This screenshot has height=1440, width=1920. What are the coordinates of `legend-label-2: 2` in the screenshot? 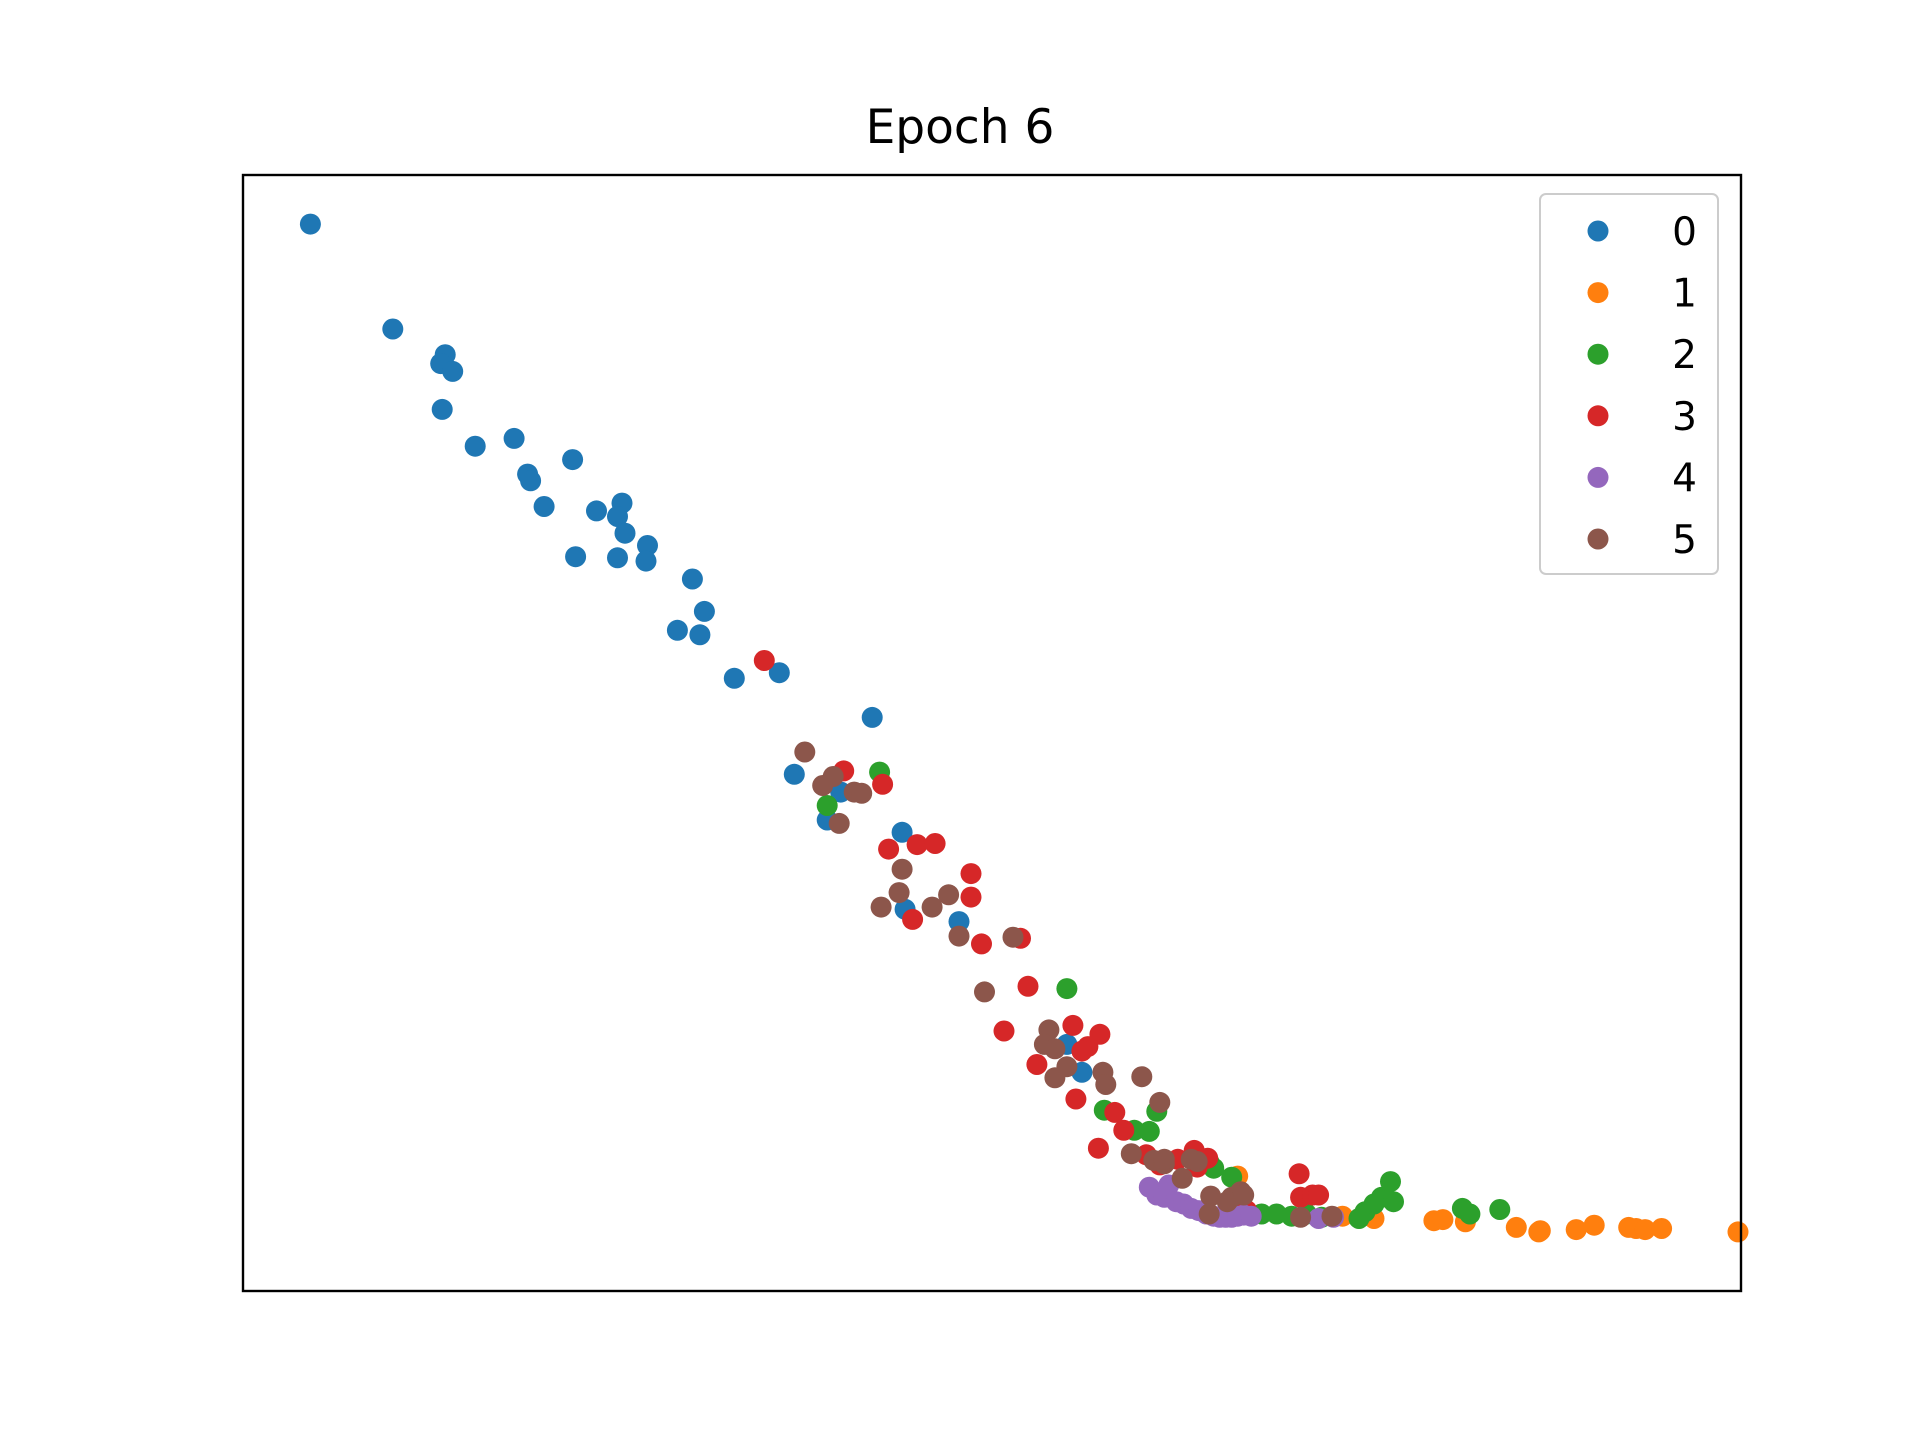 It's located at (1684, 355).